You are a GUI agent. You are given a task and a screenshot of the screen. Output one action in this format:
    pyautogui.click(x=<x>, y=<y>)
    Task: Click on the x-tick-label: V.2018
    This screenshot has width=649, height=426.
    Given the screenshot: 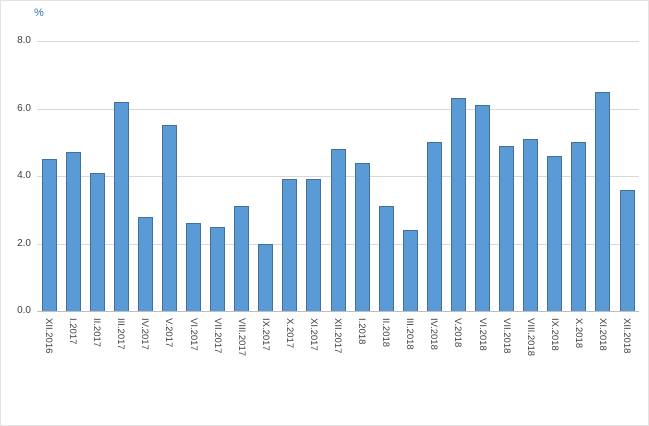 What is the action you would take?
    pyautogui.click(x=458, y=333)
    